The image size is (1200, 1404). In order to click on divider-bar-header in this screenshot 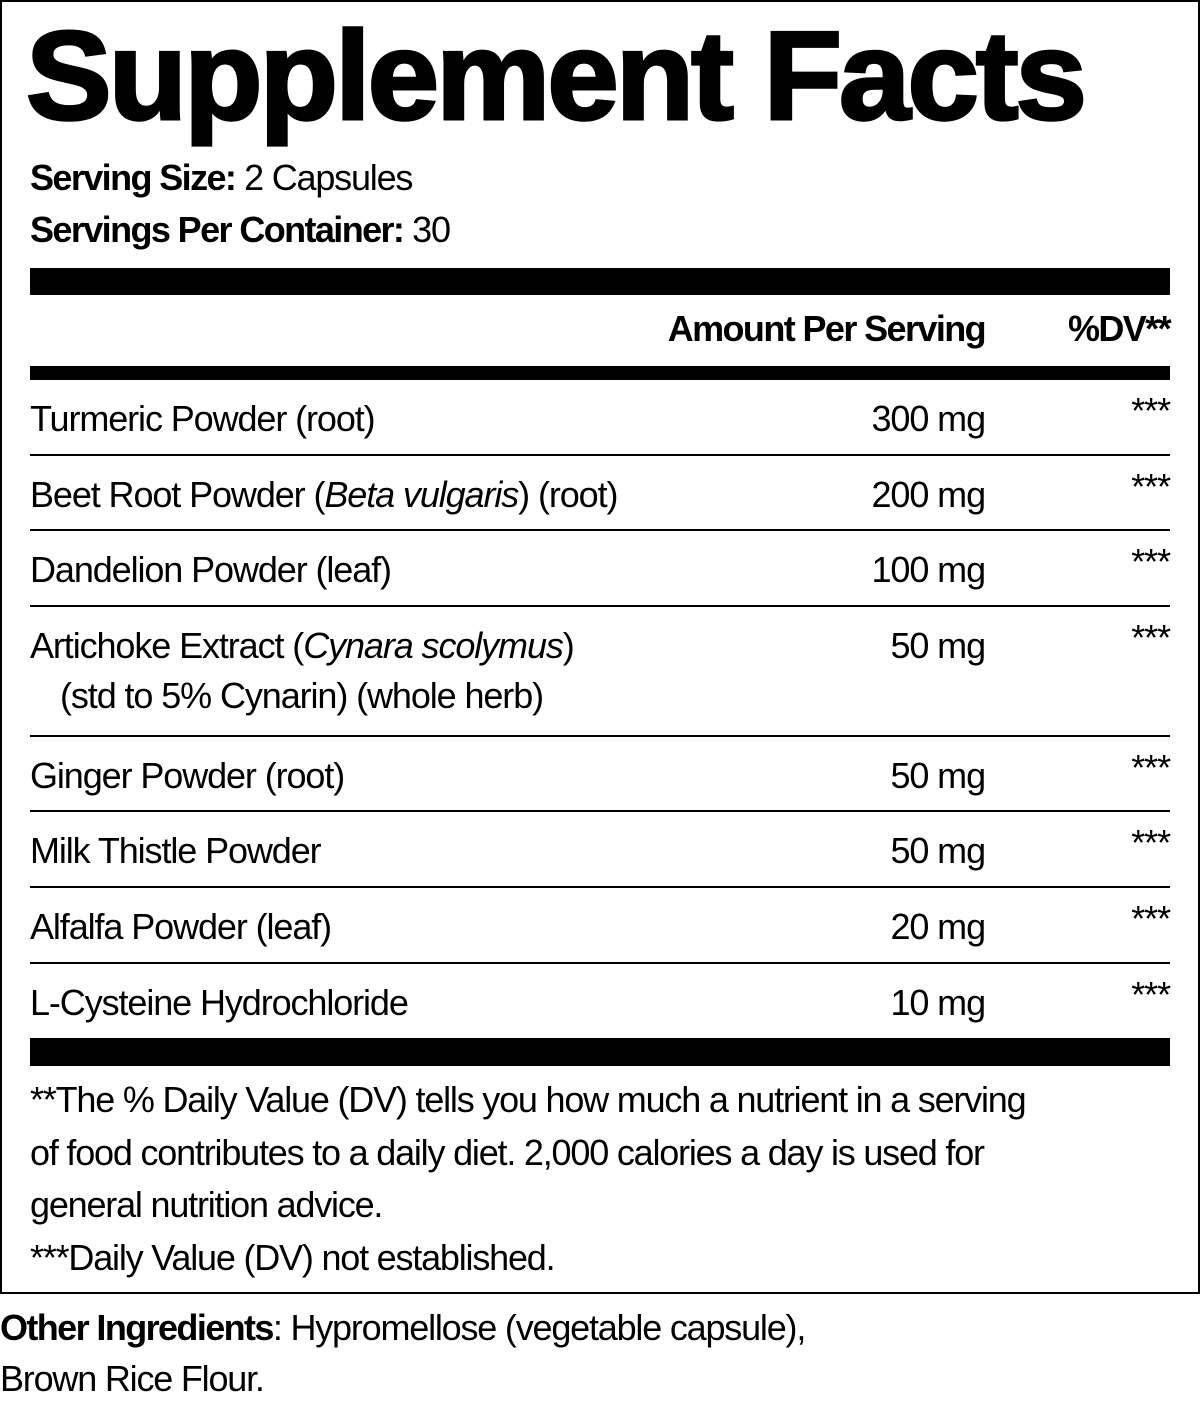, I will do `click(600, 373)`.